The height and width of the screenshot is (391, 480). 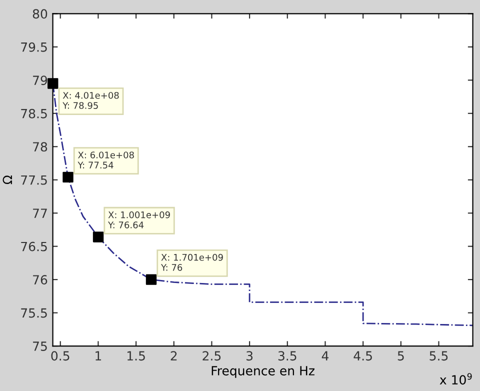 What do you see at coordinates (34, 180) in the screenshot?
I see `y-tick-label: 77.5` at bounding box center [34, 180].